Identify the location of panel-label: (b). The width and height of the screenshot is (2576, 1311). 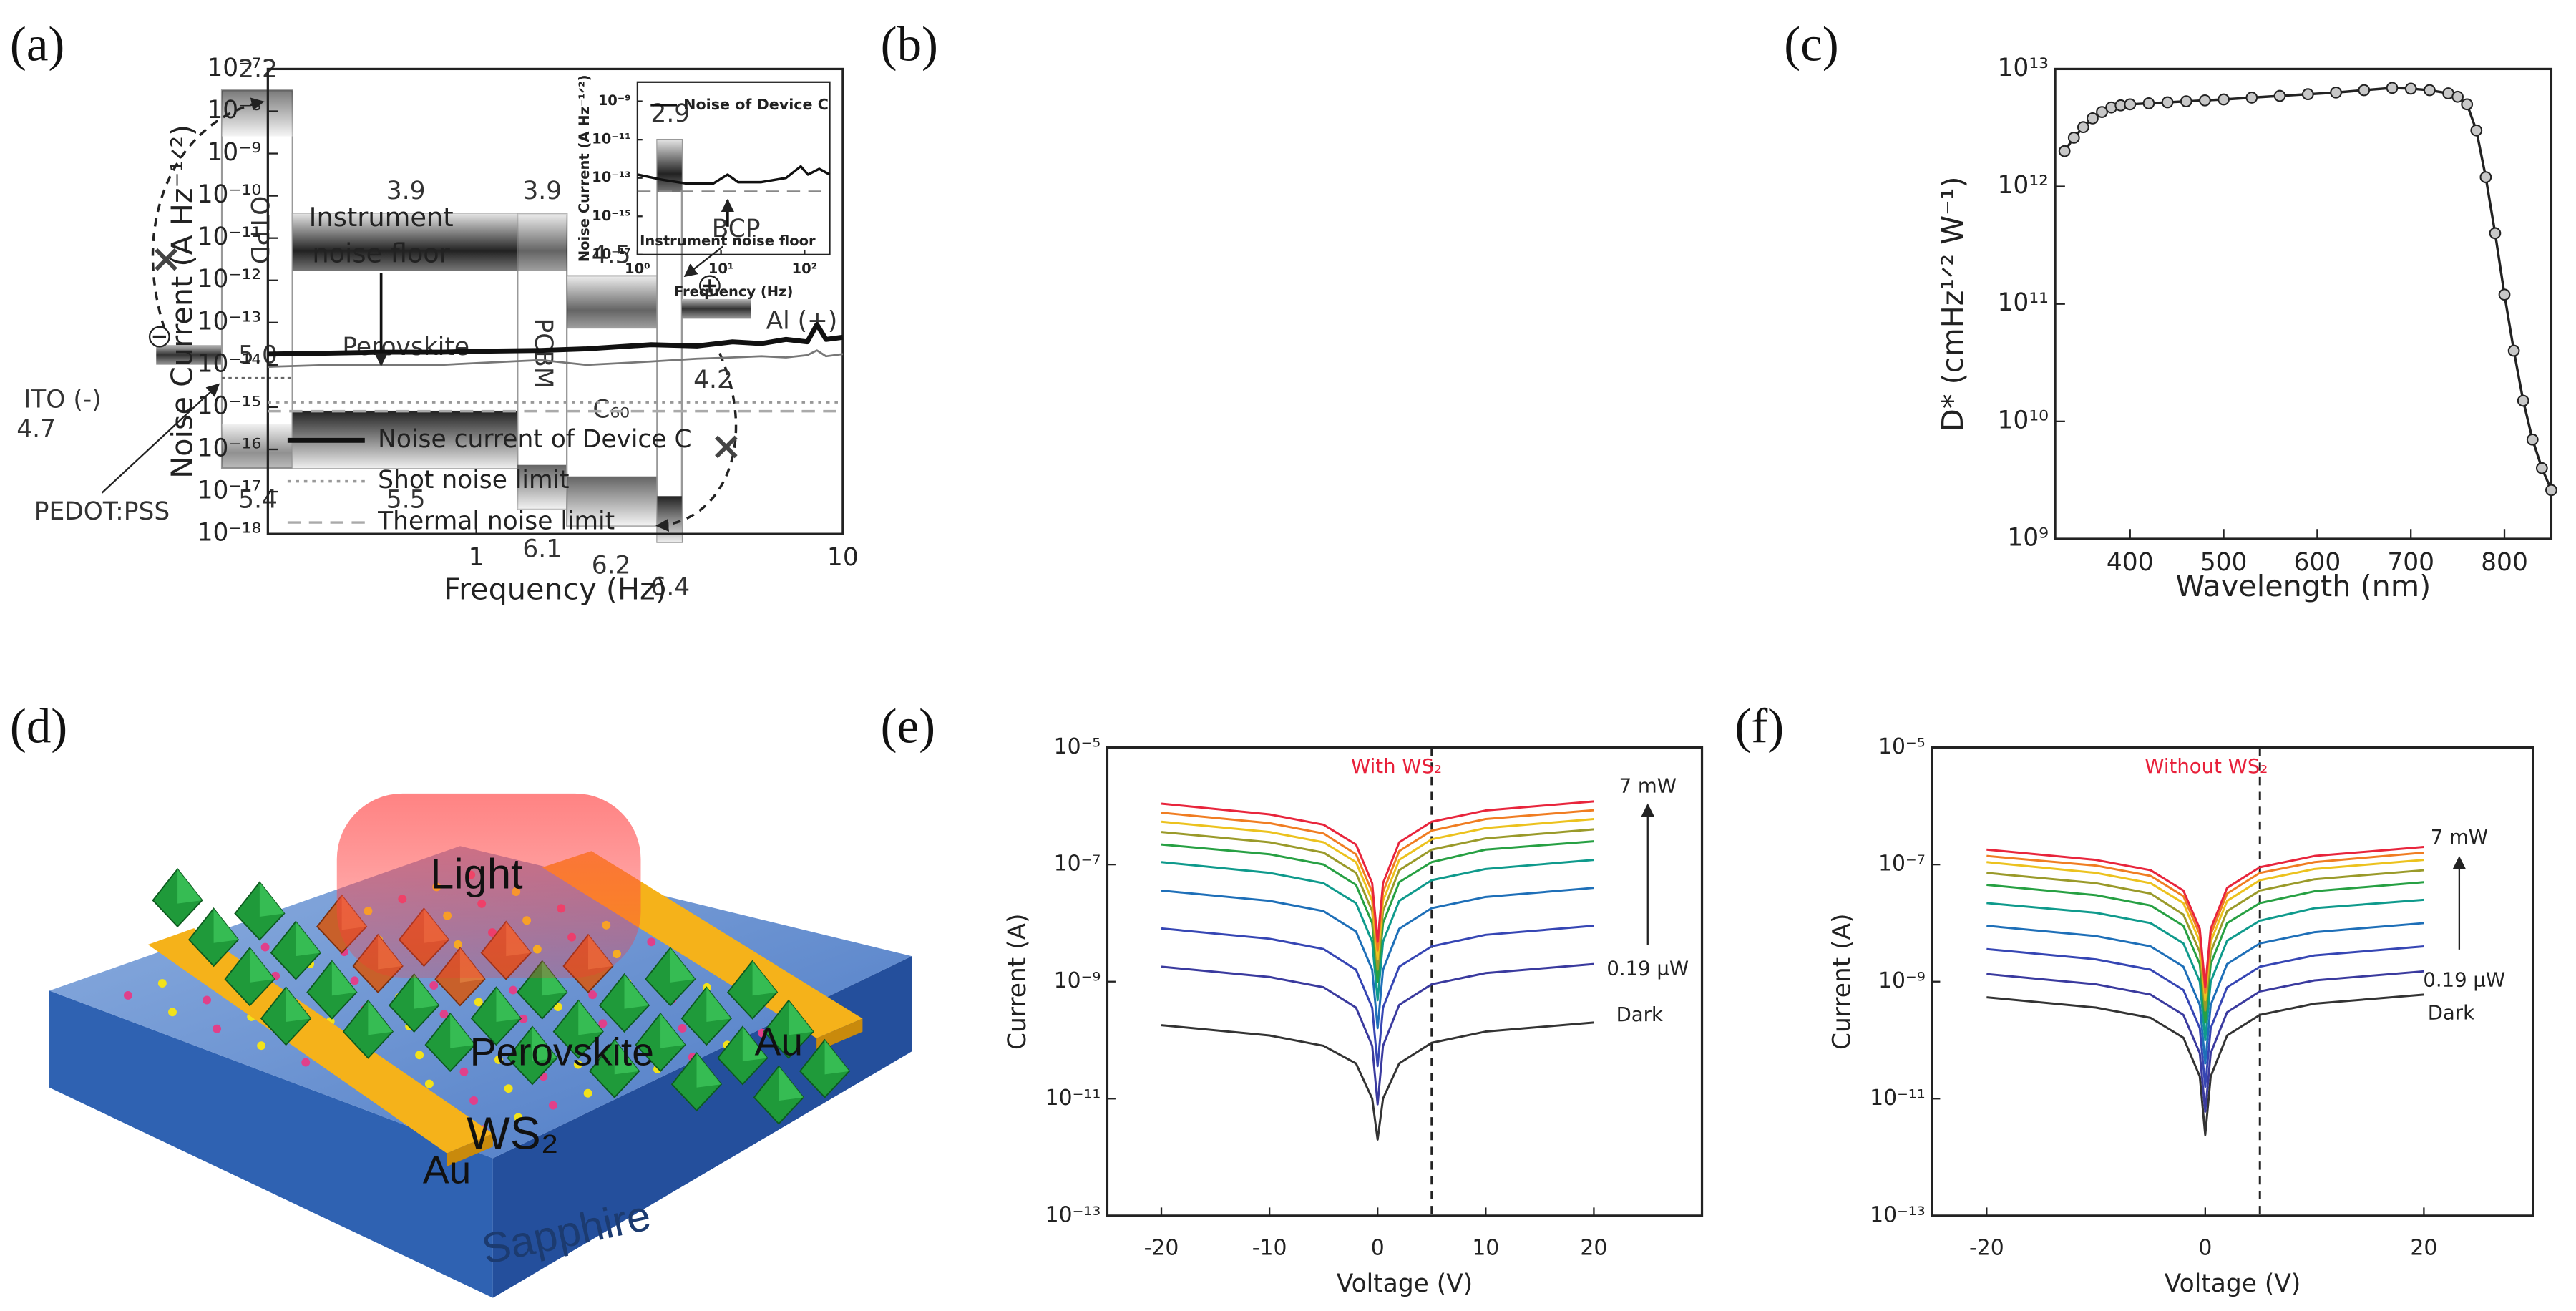
(909, 44).